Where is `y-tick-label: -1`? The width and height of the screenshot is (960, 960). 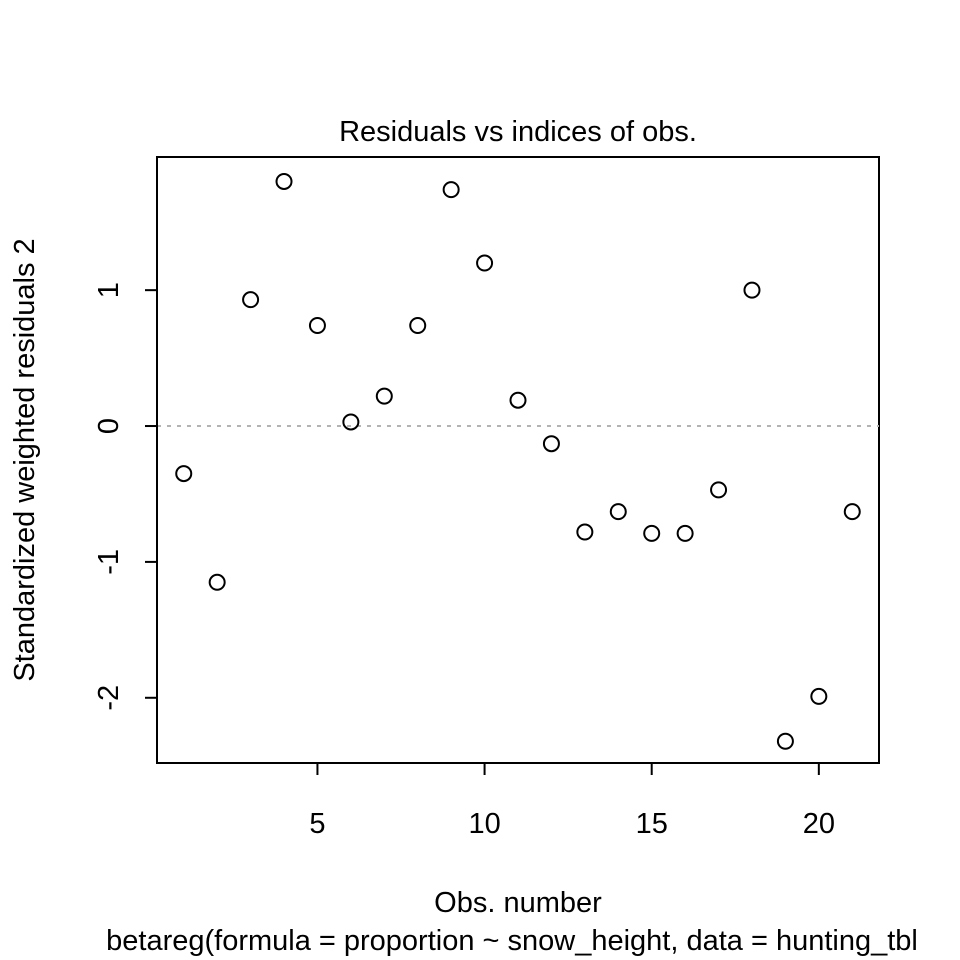
y-tick-label: -1 is located at coordinates (109, 562).